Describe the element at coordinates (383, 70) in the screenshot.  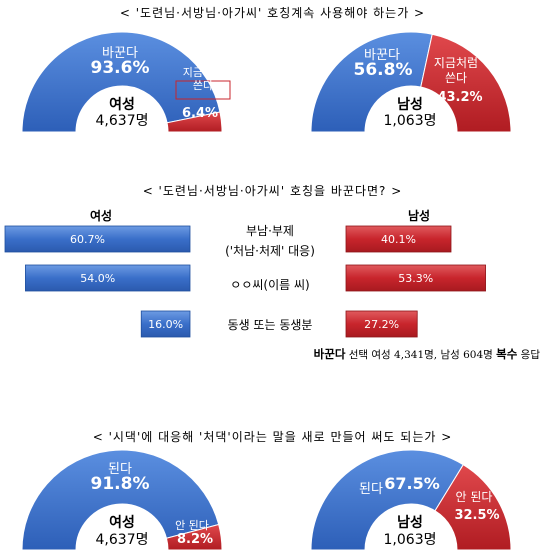
I see `q1-male-main-value: 56.8%` at that location.